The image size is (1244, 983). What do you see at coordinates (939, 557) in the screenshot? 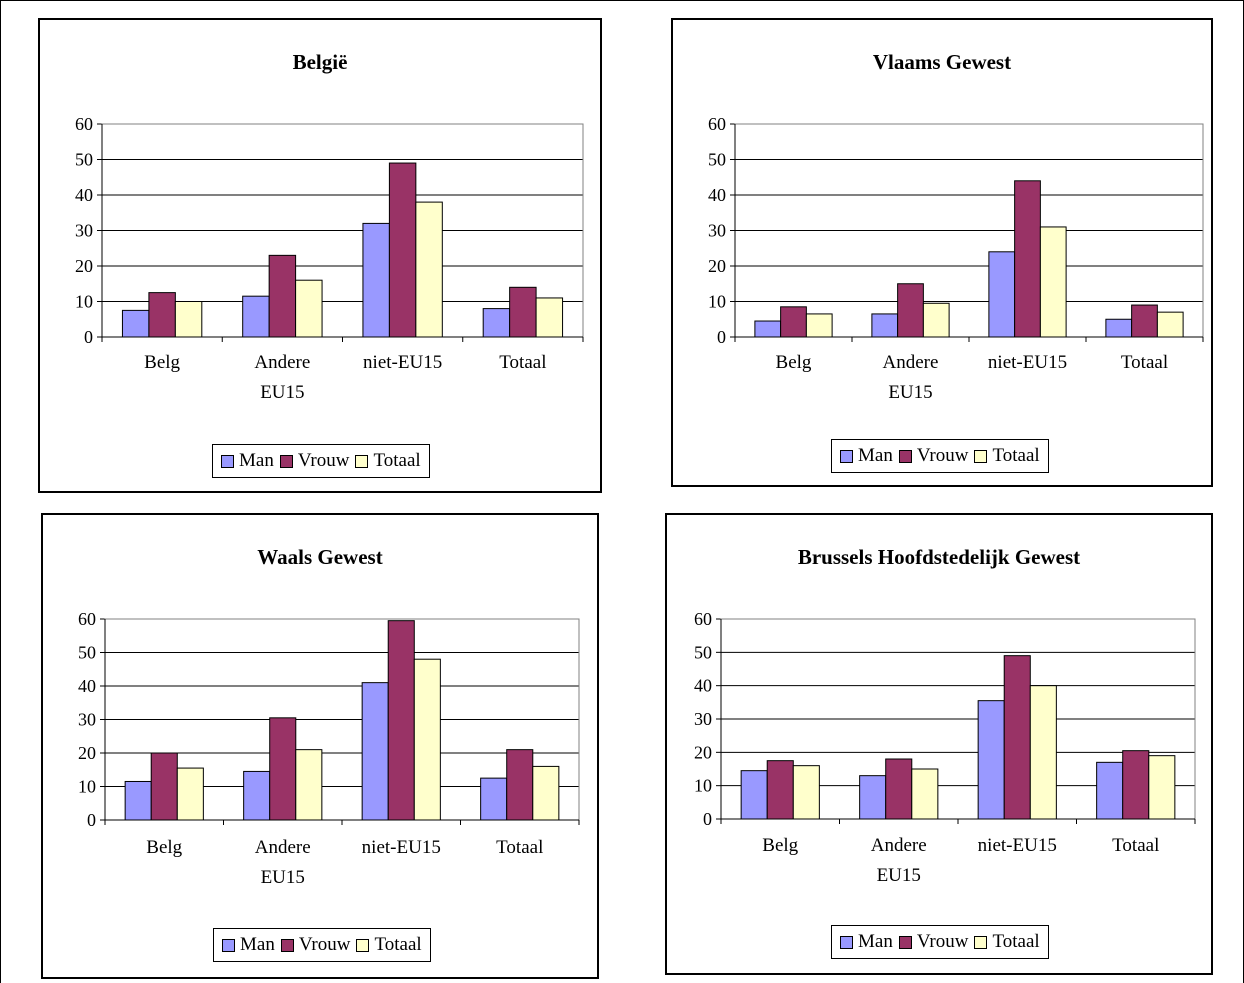
I see `chart-title: Brussels Hoofdstedelijk Gewest` at bounding box center [939, 557].